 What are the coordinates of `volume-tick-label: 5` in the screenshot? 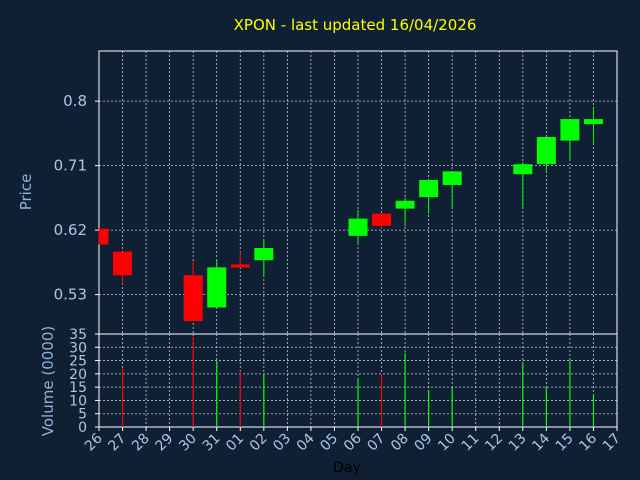 It's located at (82, 415).